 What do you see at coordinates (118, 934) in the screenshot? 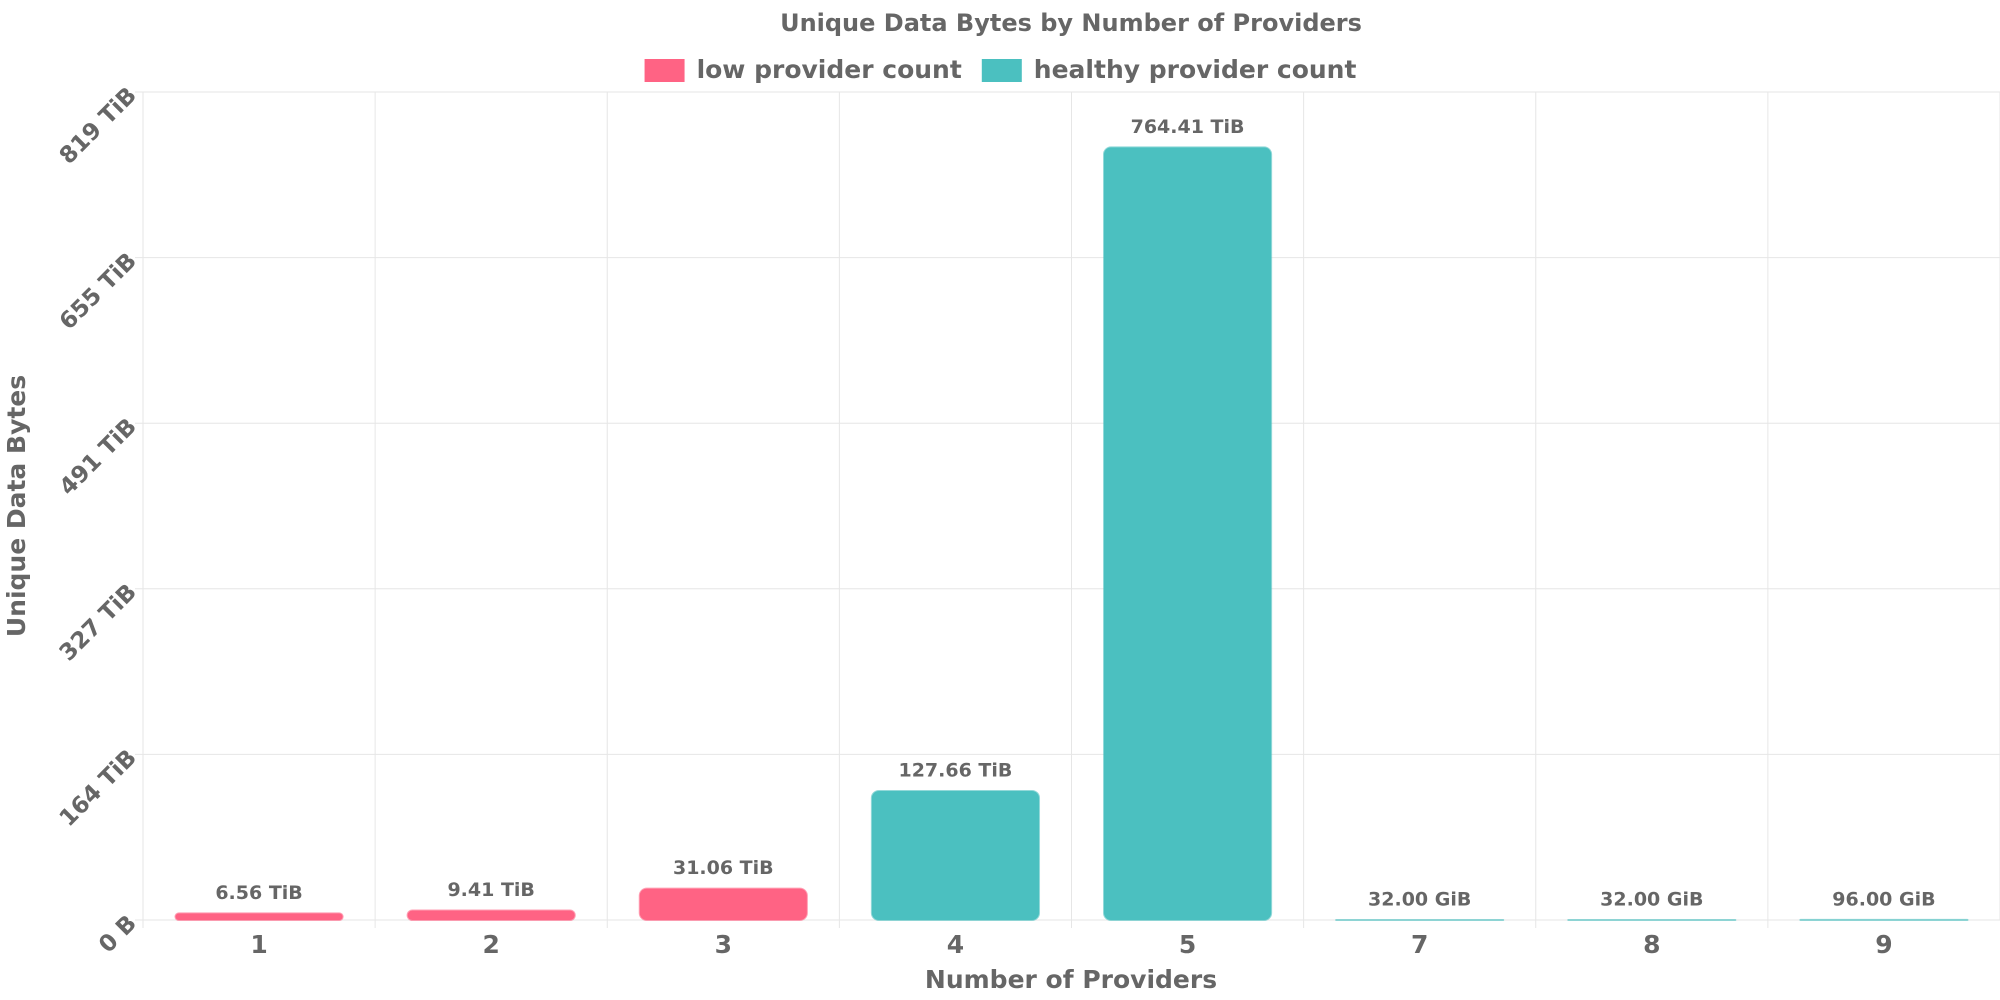
I see `y-tick-label: 0 B` at bounding box center [118, 934].